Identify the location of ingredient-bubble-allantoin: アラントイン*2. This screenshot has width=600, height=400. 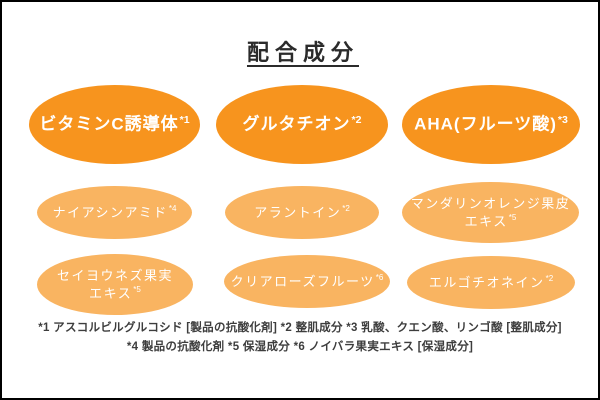
(302, 212).